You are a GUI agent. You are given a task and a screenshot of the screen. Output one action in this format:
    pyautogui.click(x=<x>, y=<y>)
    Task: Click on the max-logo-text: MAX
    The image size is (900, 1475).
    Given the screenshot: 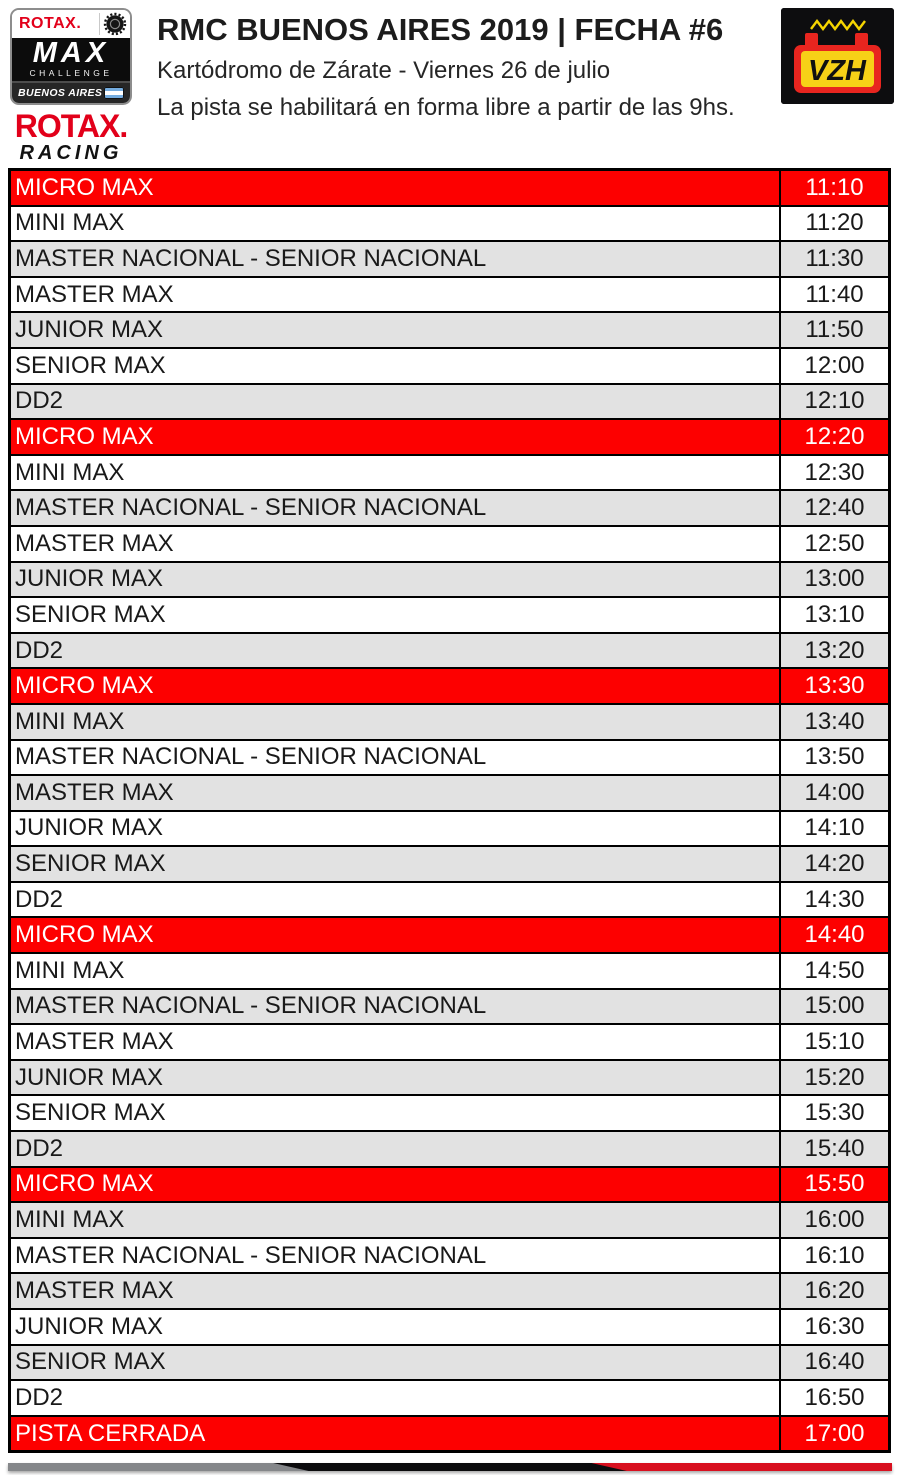 What is the action you would take?
    pyautogui.click(x=71, y=53)
    